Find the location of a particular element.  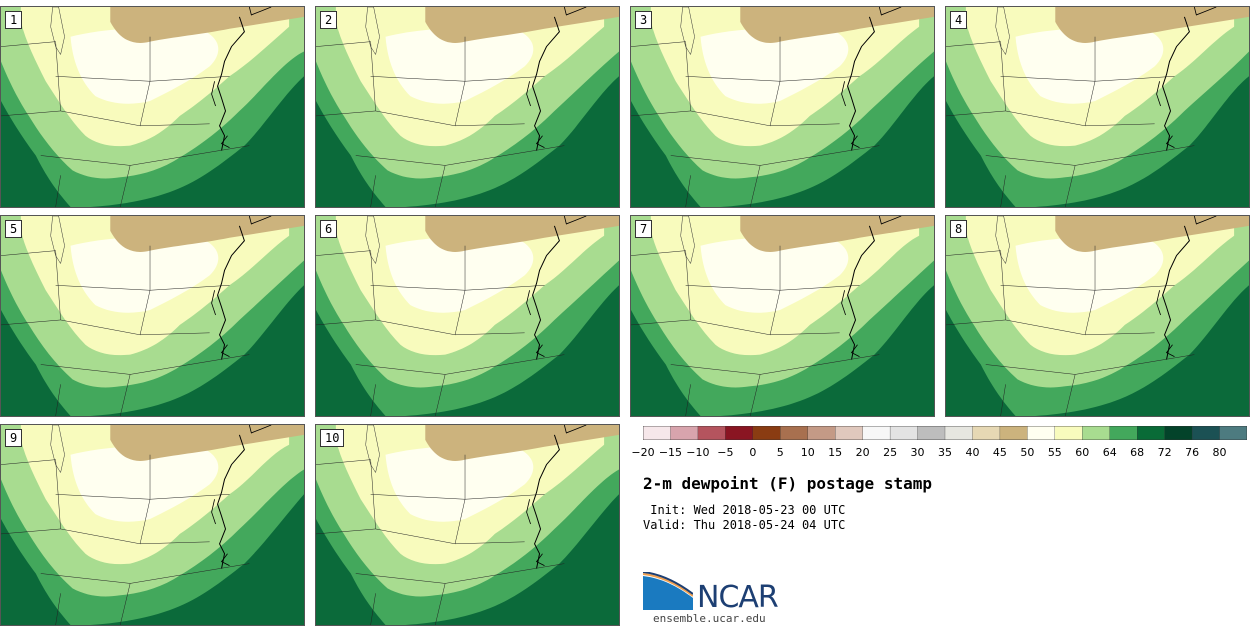

colorbar-tick-label: 15 is located at coordinates (835, 452).